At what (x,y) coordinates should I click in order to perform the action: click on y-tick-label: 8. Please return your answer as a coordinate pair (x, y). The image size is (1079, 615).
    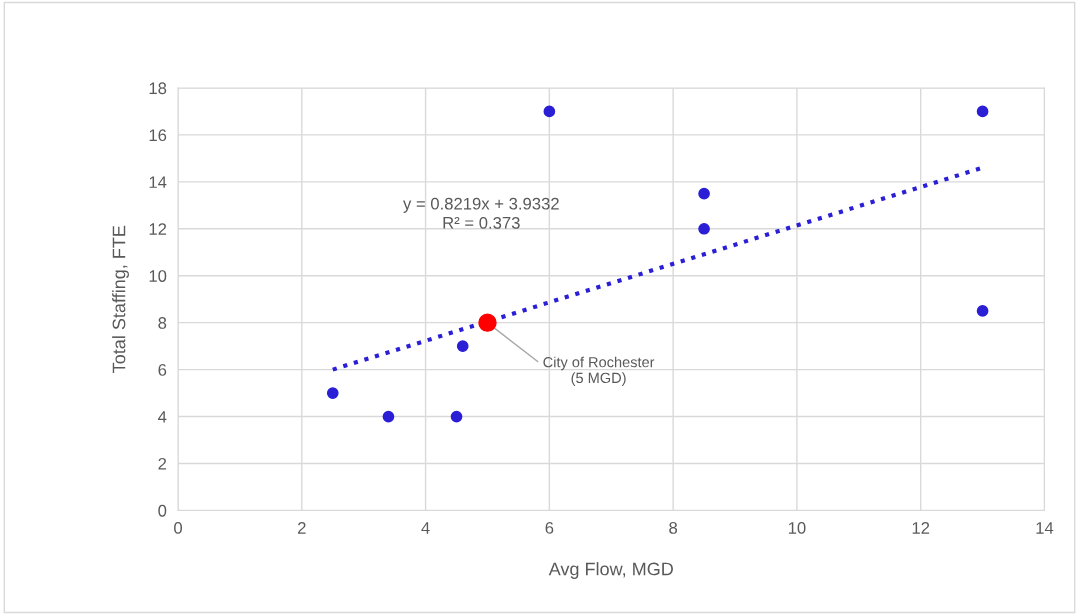
    Looking at the image, I should click on (162, 323).